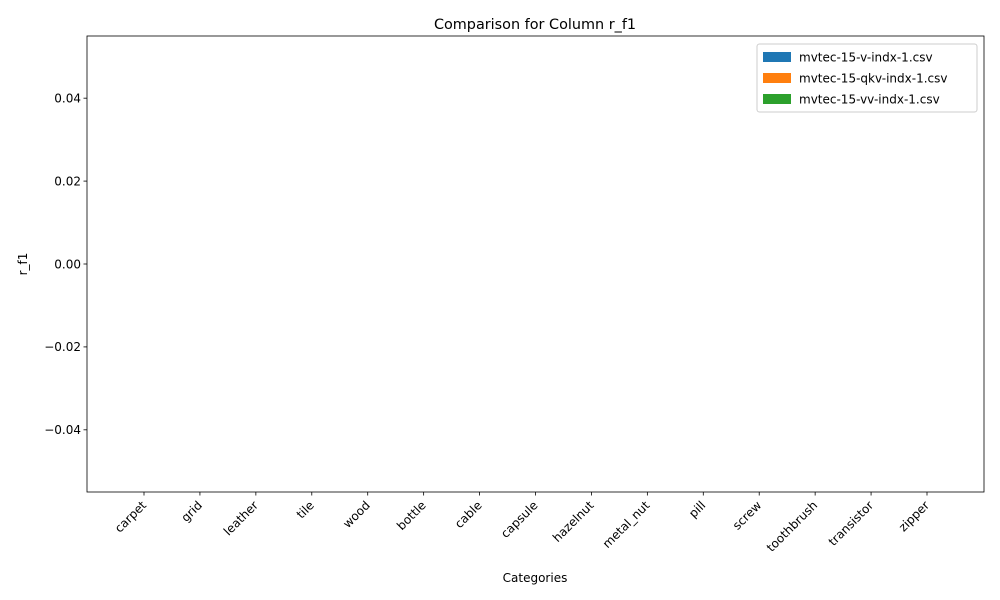 This screenshot has width=1000, height=600. What do you see at coordinates (192, 511) in the screenshot?
I see `x-tick-label-grid: grid` at bounding box center [192, 511].